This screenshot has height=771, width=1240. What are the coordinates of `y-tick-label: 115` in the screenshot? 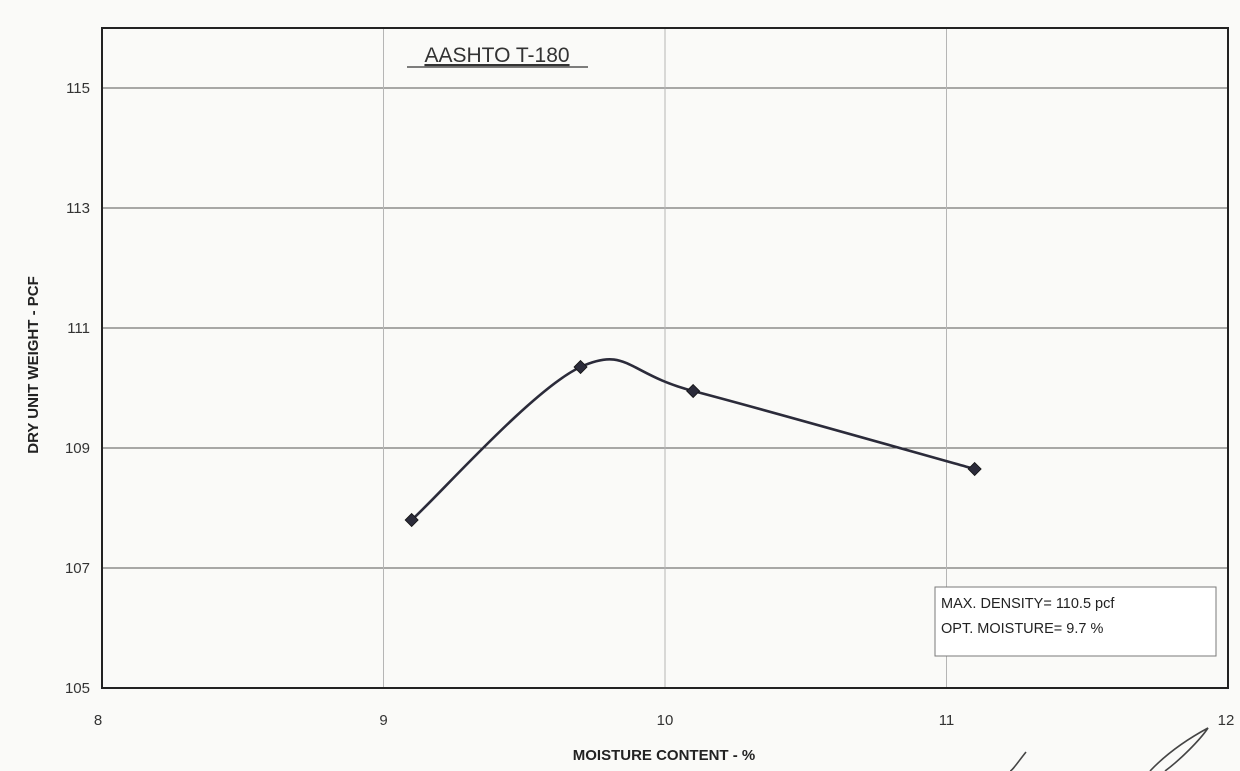 It's located at (78, 88).